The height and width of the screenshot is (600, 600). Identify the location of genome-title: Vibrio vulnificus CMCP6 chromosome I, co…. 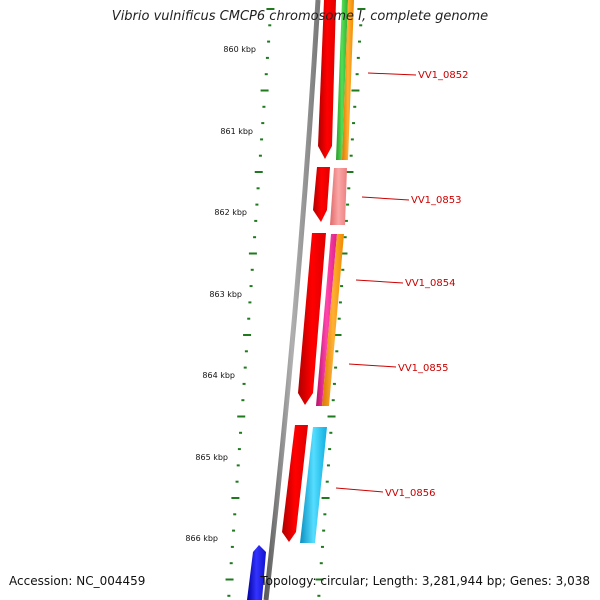
(300, 16).